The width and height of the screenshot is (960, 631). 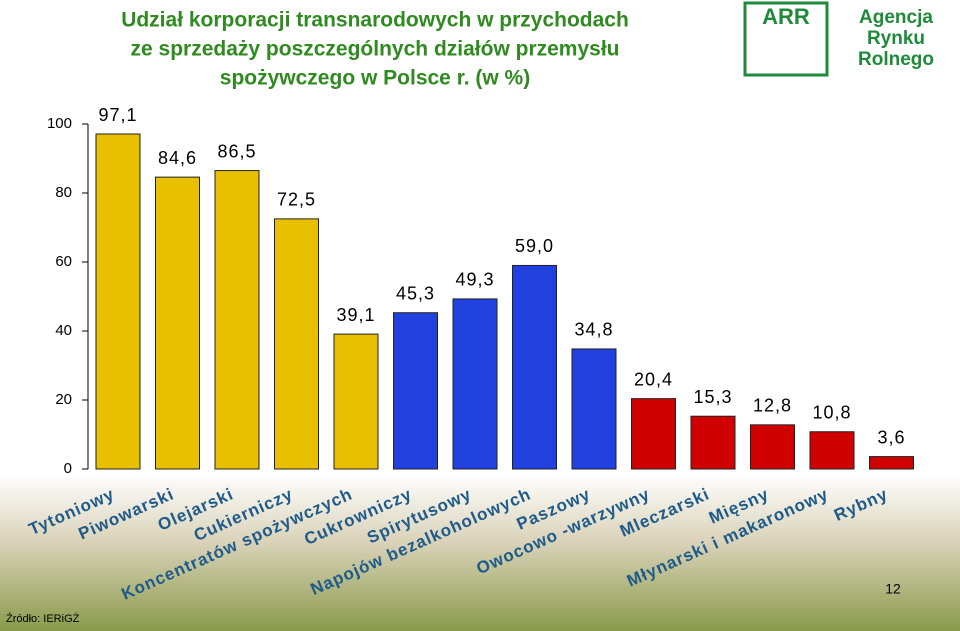 I want to click on logo-frame, so click(x=786, y=39).